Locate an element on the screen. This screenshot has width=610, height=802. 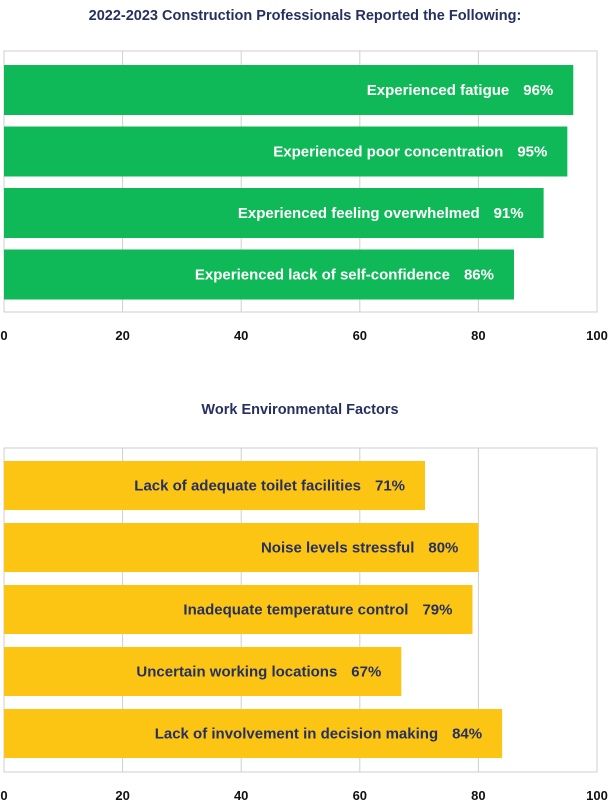
bar-value-label: 79% is located at coordinates (437, 610).